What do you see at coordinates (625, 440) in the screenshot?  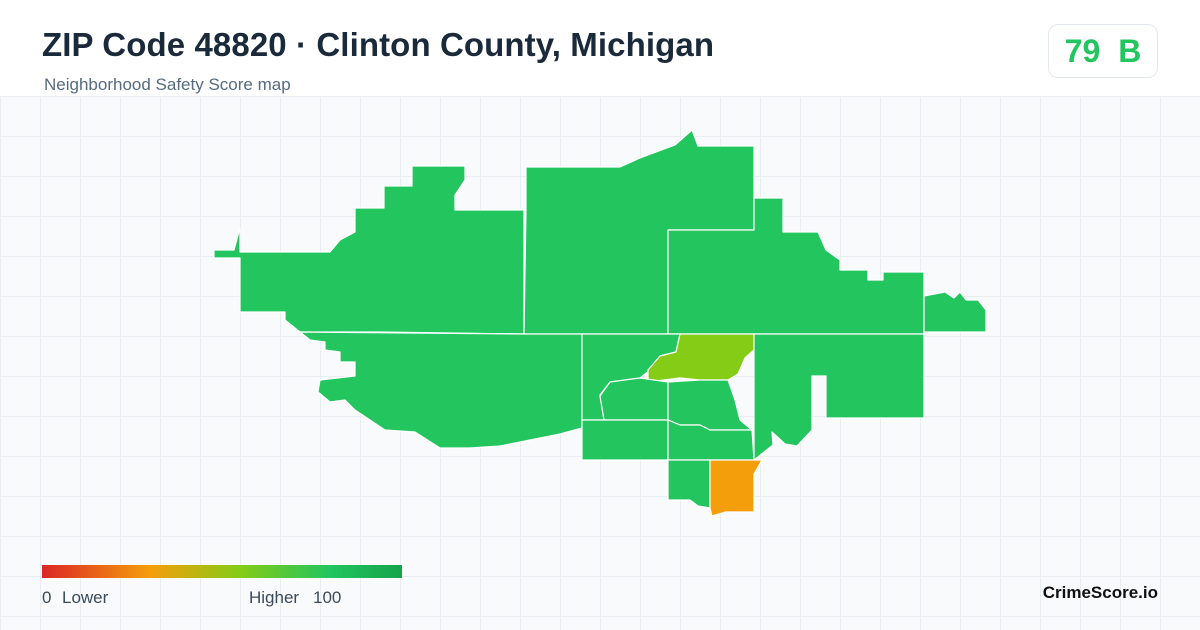 I see `south-west-area` at bounding box center [625, 440].